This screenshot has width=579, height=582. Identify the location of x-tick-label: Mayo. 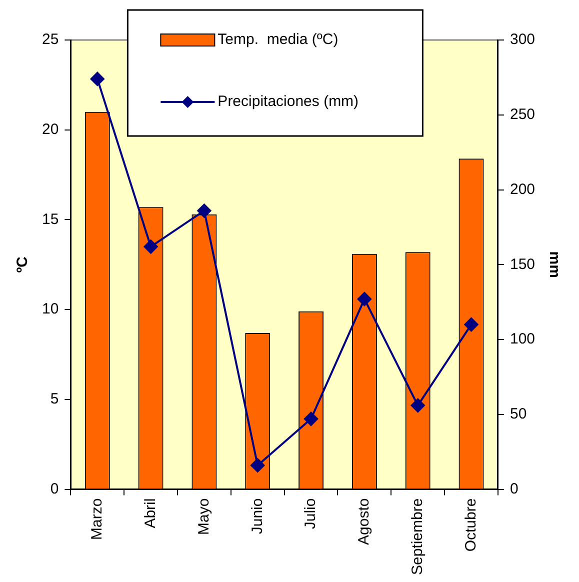
(203, 516).